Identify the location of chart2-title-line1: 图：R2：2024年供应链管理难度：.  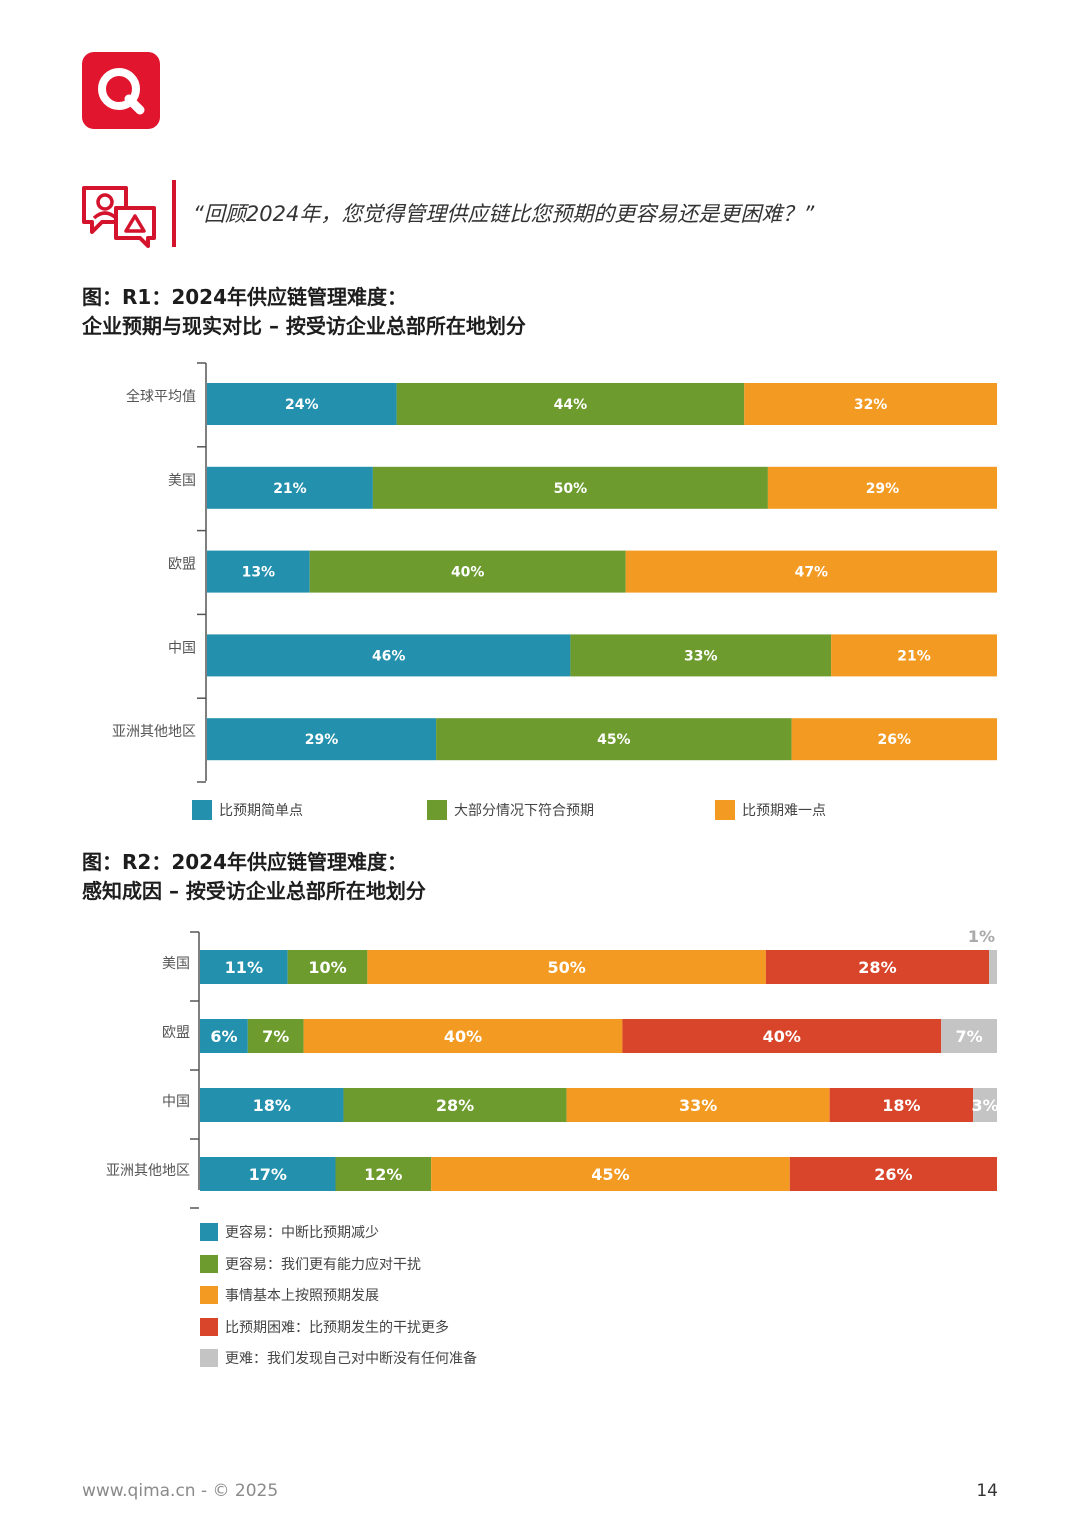
(244, 862).